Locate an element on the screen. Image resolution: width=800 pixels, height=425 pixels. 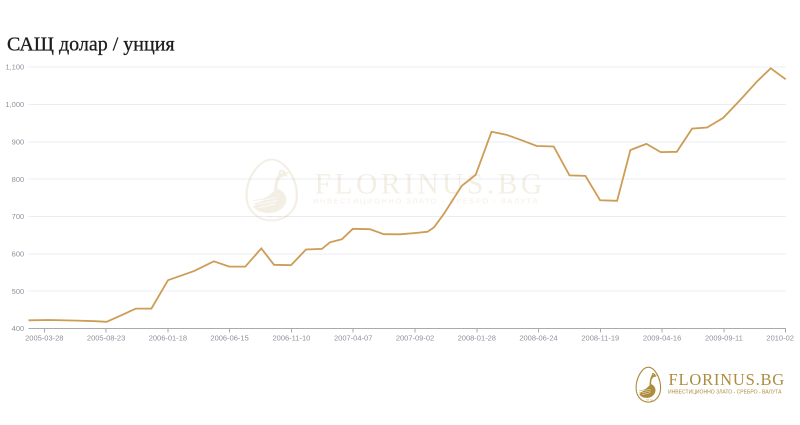
svg-text: 600 is located at coordinates (18, 254).